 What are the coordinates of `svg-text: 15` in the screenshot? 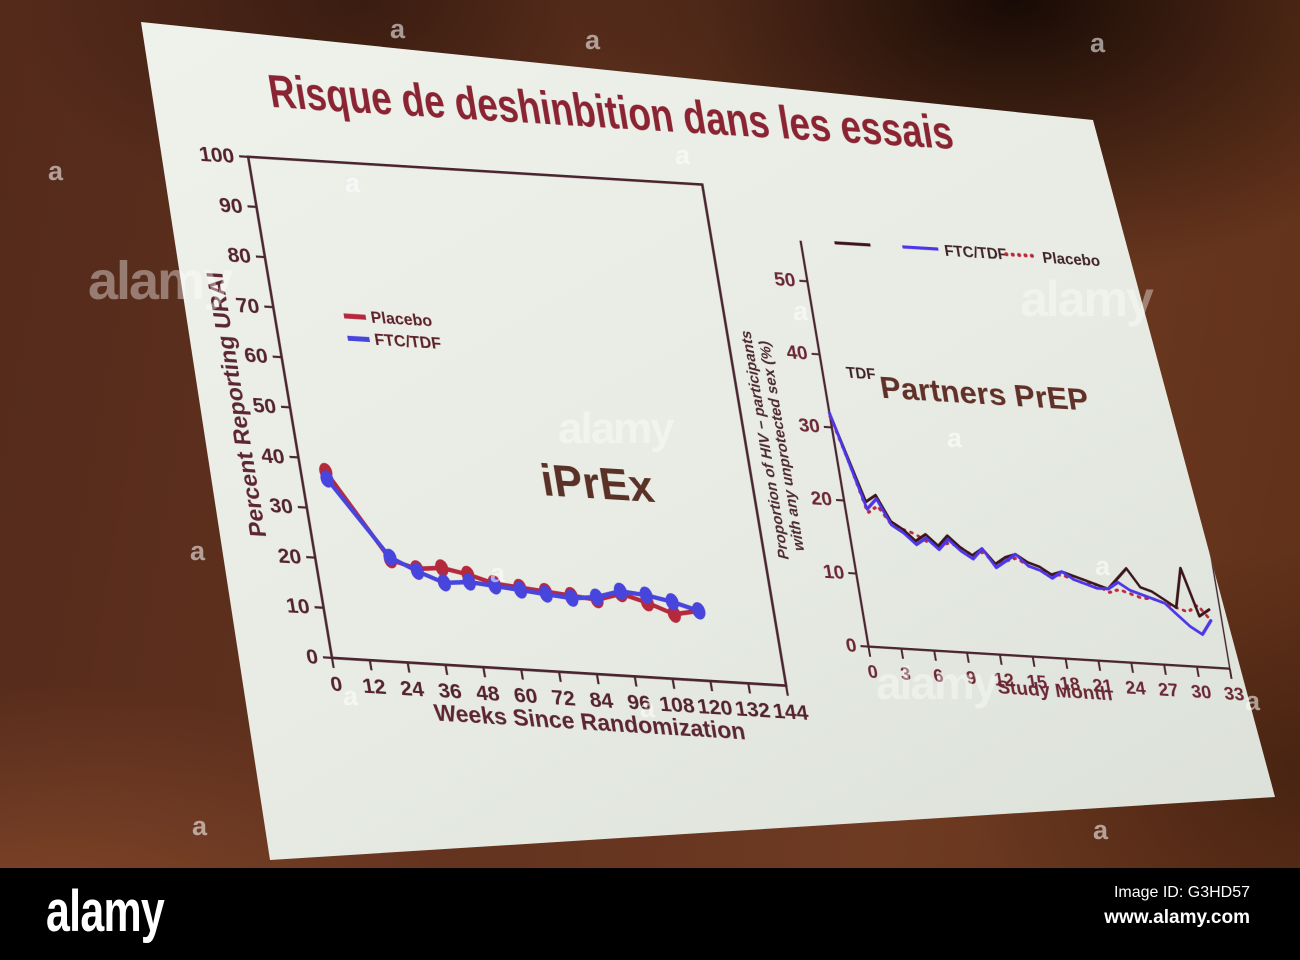 It's located at (1036, 681).